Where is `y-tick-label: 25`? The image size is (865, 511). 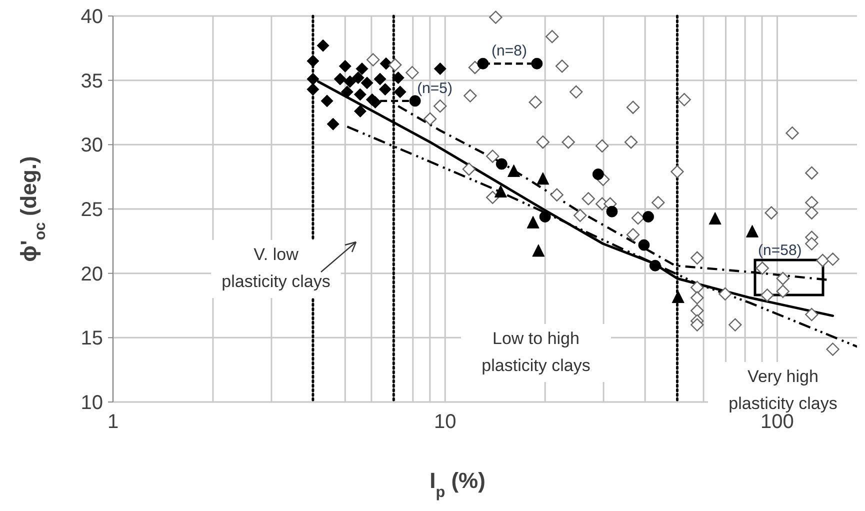 y-tick-label: 25 is located at coordinates (91, 210).